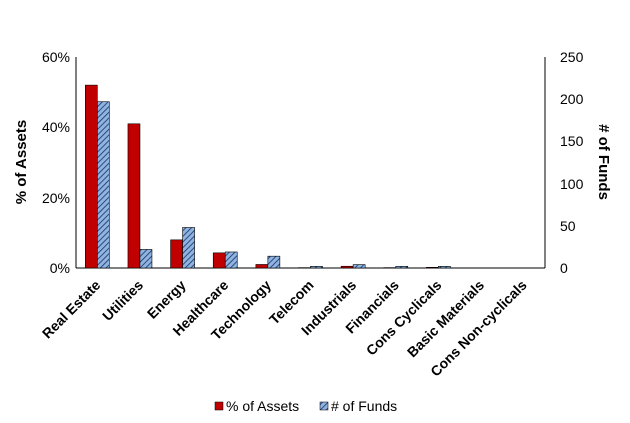 The width and height of the screenshot is (630, 423). What do you see at coordinates (122, 300) in the screenshot?
I see `category-label-1: Utilities` at bounding box center [122, 300].